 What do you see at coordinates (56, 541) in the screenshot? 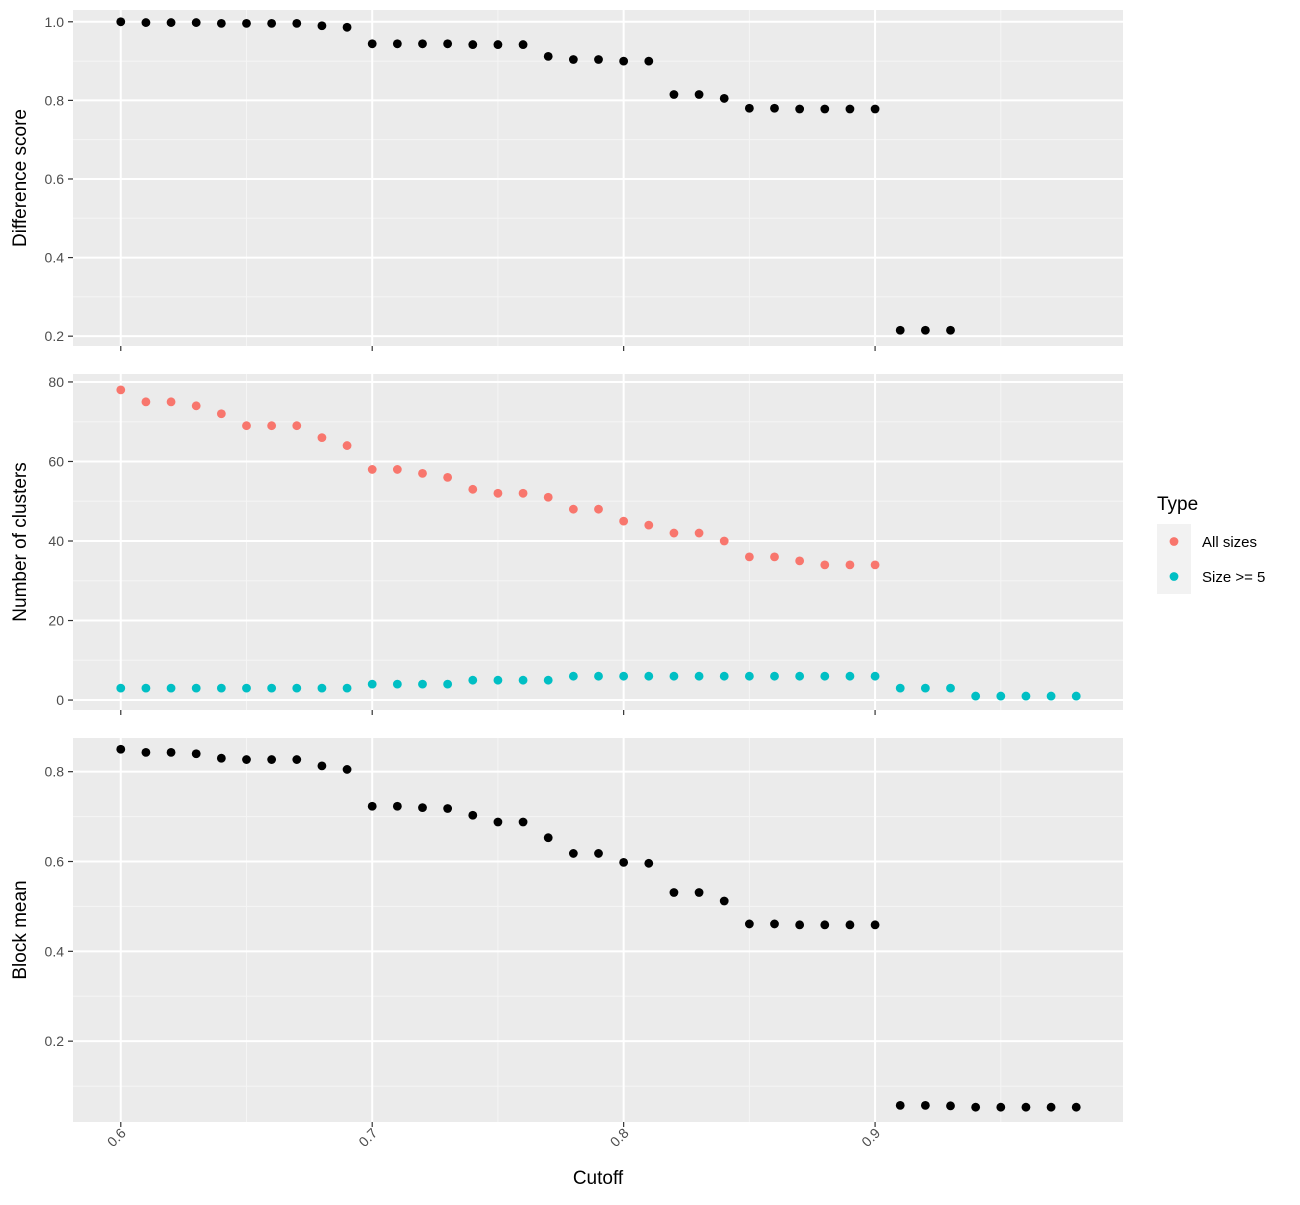
I see `y-tick-label: 40` at bounding box center [56, 541].